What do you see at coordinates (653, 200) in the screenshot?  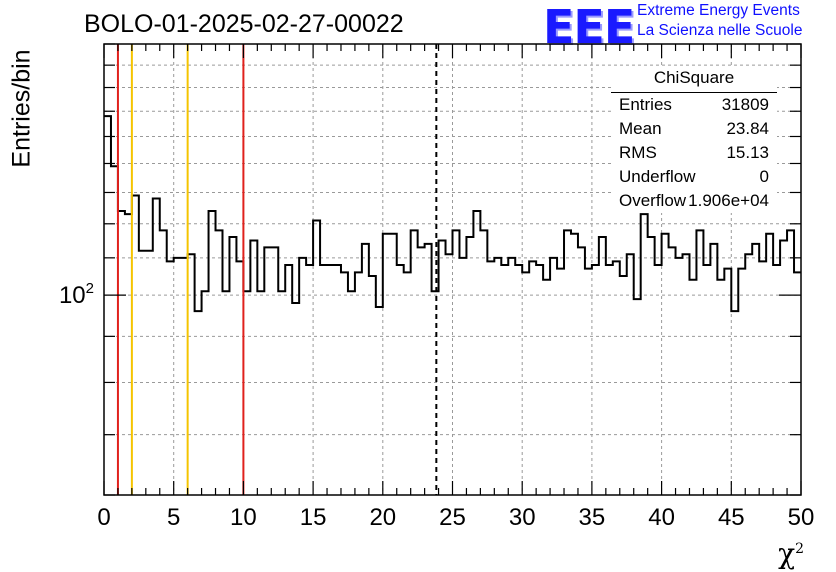 I see `stats-label: Overflow` at bounding box center [653, 200].